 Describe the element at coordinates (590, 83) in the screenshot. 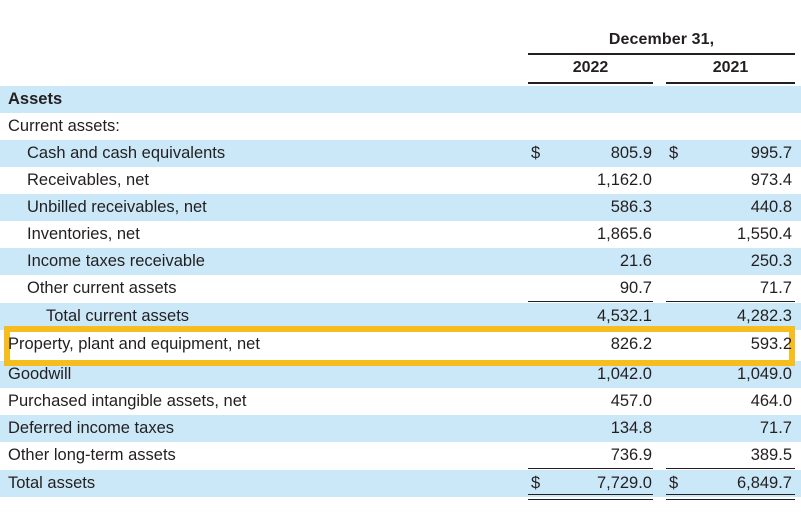

I see `header-rule-year-2022` at that location.